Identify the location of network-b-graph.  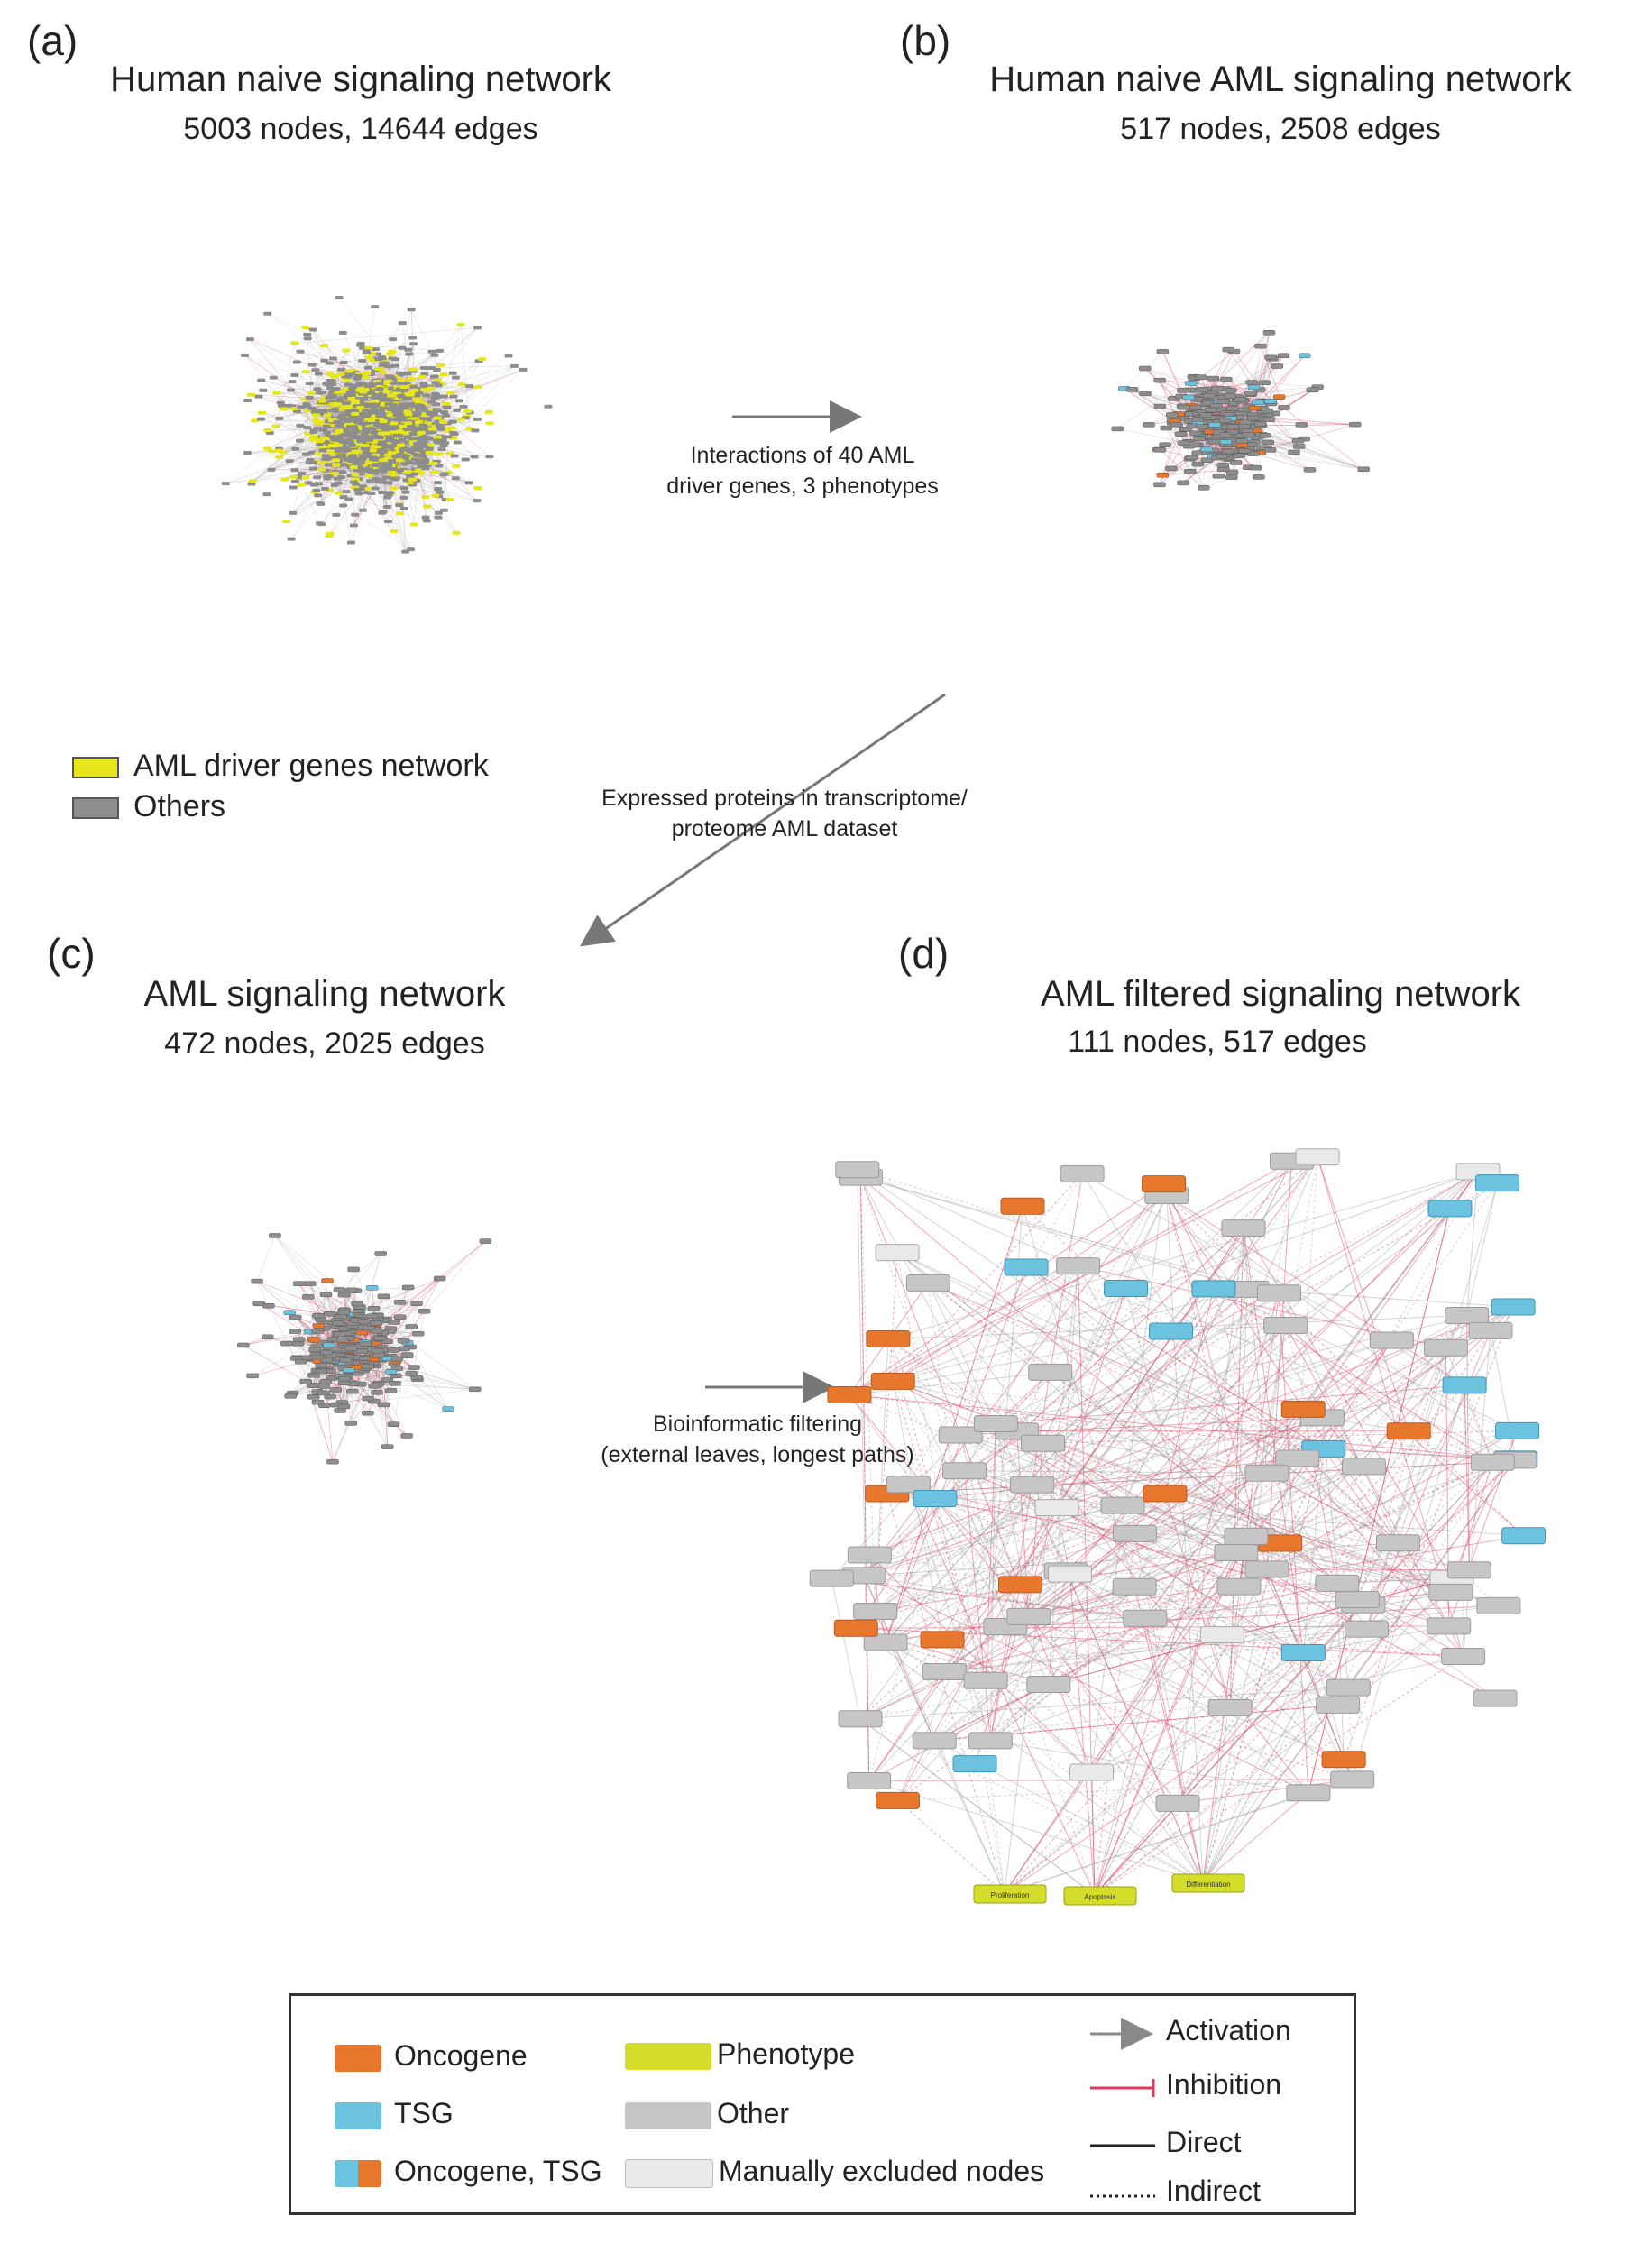
(1240, 410).